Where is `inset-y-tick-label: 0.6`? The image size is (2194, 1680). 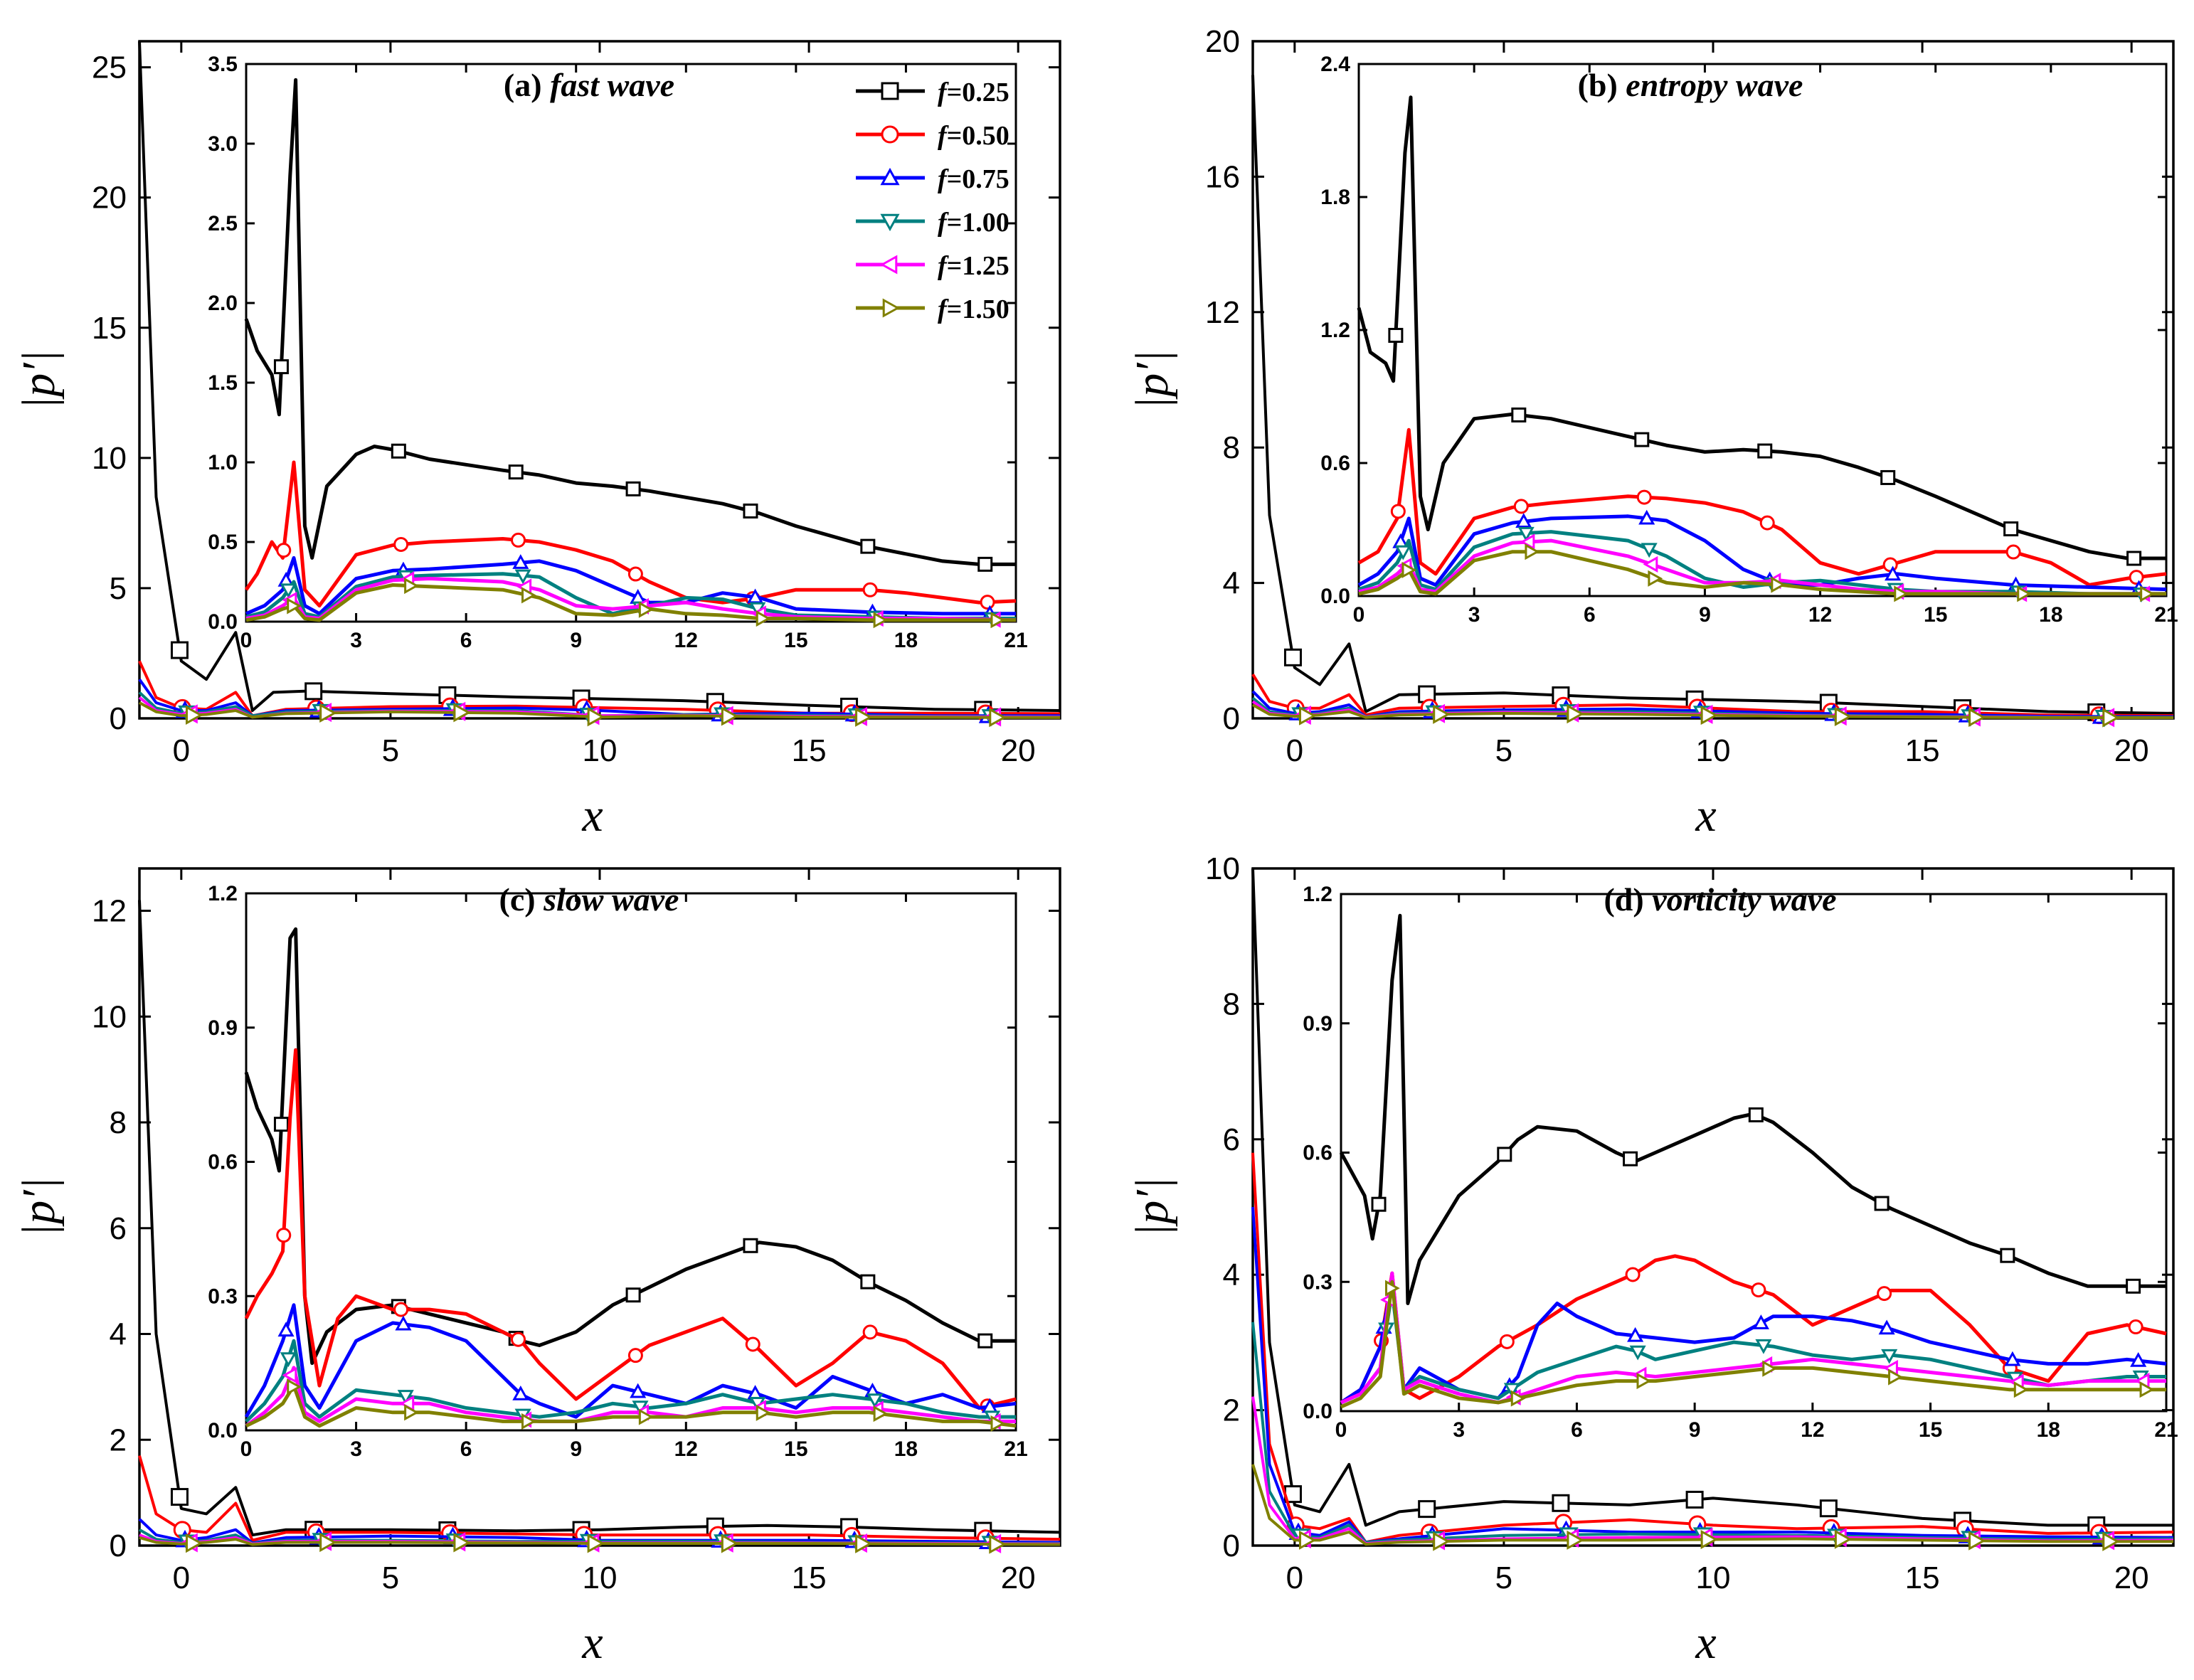 inset-y-tick-label: 0.6 is located at coordinates (1335, 463).